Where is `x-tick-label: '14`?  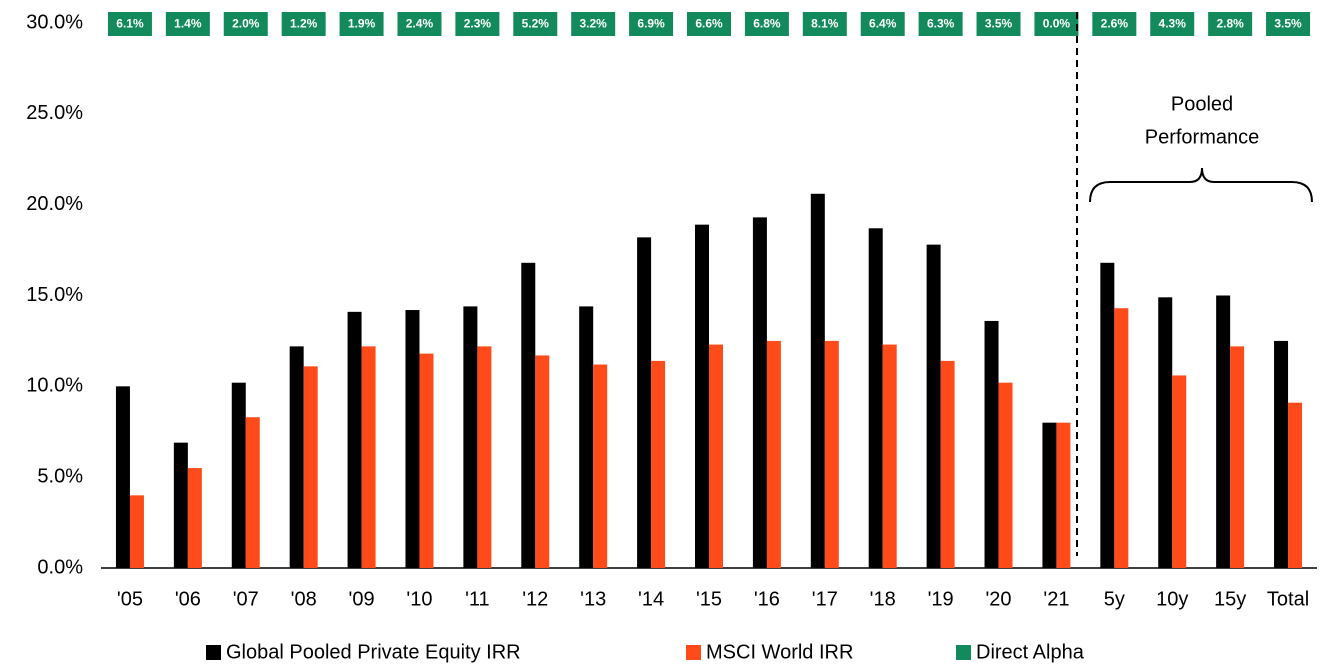 x-tick-label: '14 is located at coordinates (651, 599).